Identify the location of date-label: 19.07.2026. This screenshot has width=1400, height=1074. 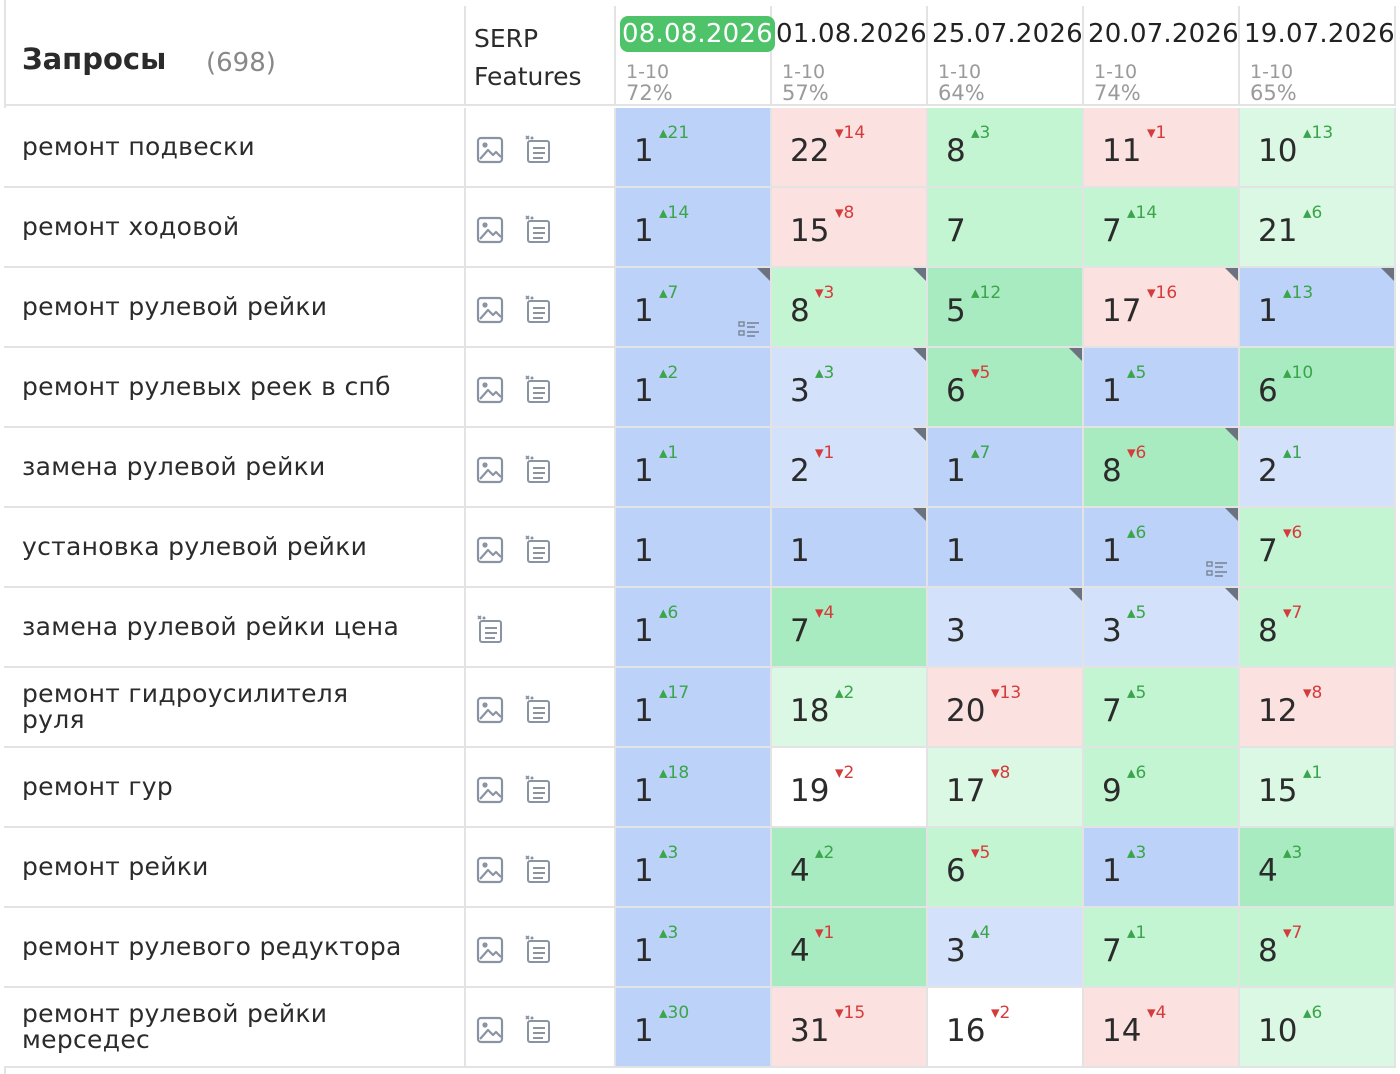
(1319, 34).